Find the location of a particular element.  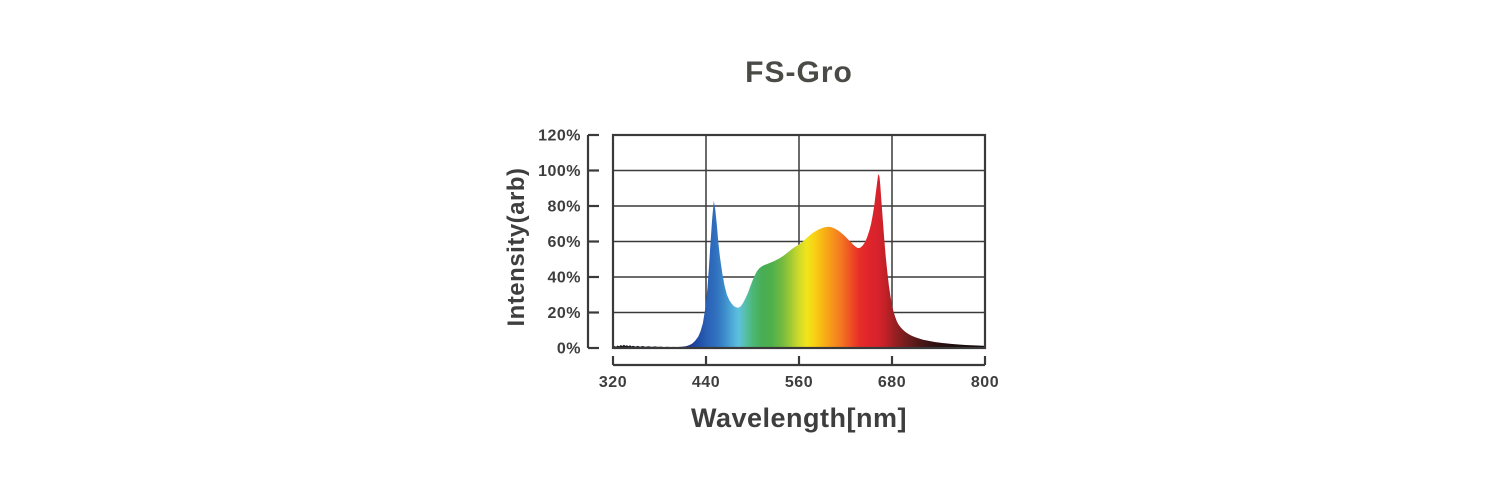

x-axis-title: Wavelength[nm] is located at coordinates (799, 418).